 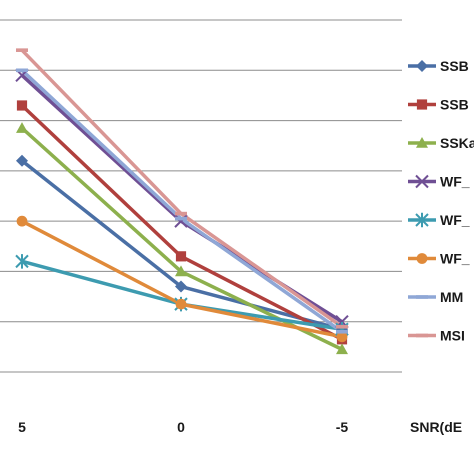 What do you see at coordinates (457, 143) in the screenshot?
I see `legend-label: SSKa` at bounding box center [457, 143].